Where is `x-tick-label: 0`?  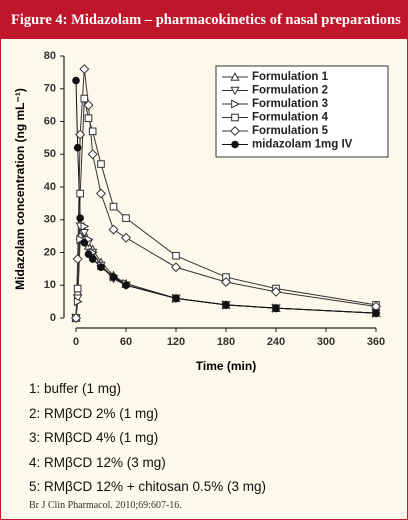 x-tick-label: 0 is located at coordinates (76, 342).